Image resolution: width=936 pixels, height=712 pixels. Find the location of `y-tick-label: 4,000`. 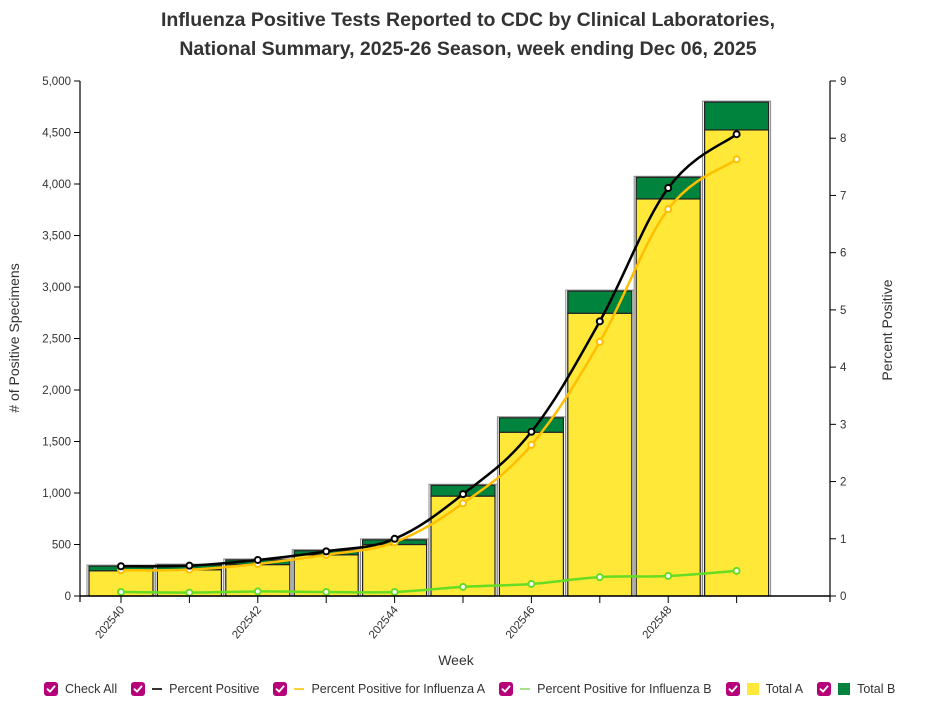

y-tick-label: 4,000 is located at coordinates (56, 185).